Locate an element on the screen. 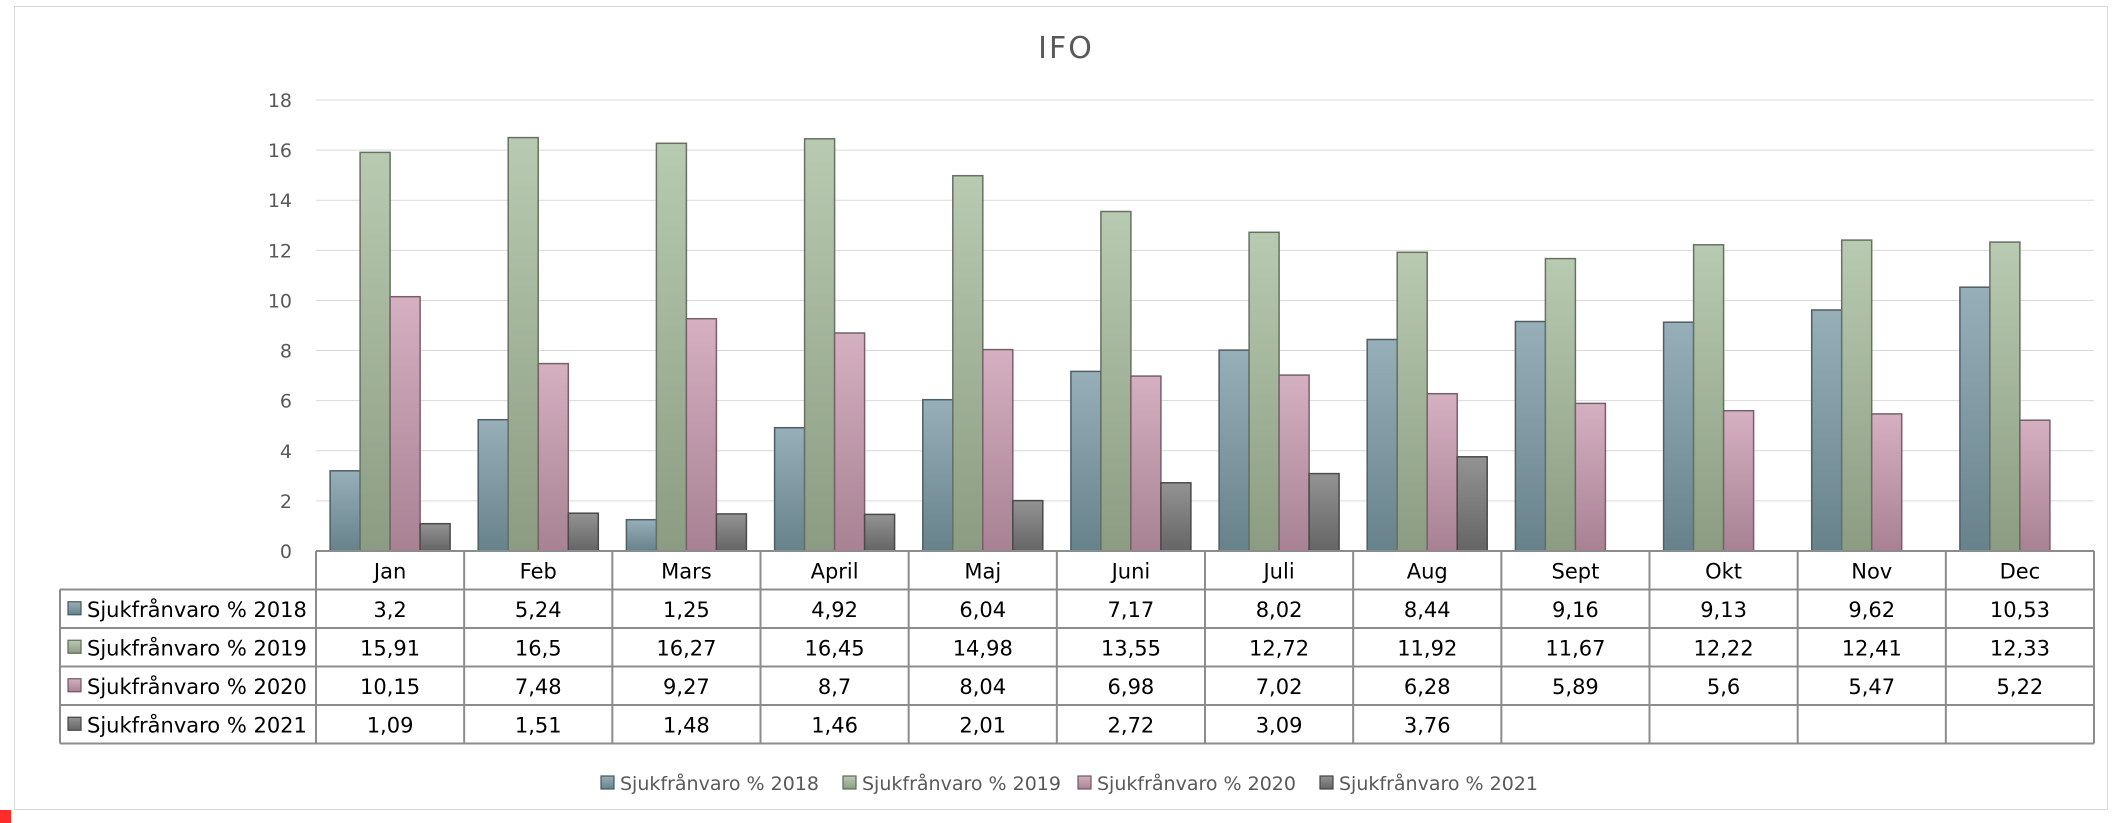 The width and height of the screenshot is (2115, 823). category-label: Dec is located at coordinates (2020, 571).